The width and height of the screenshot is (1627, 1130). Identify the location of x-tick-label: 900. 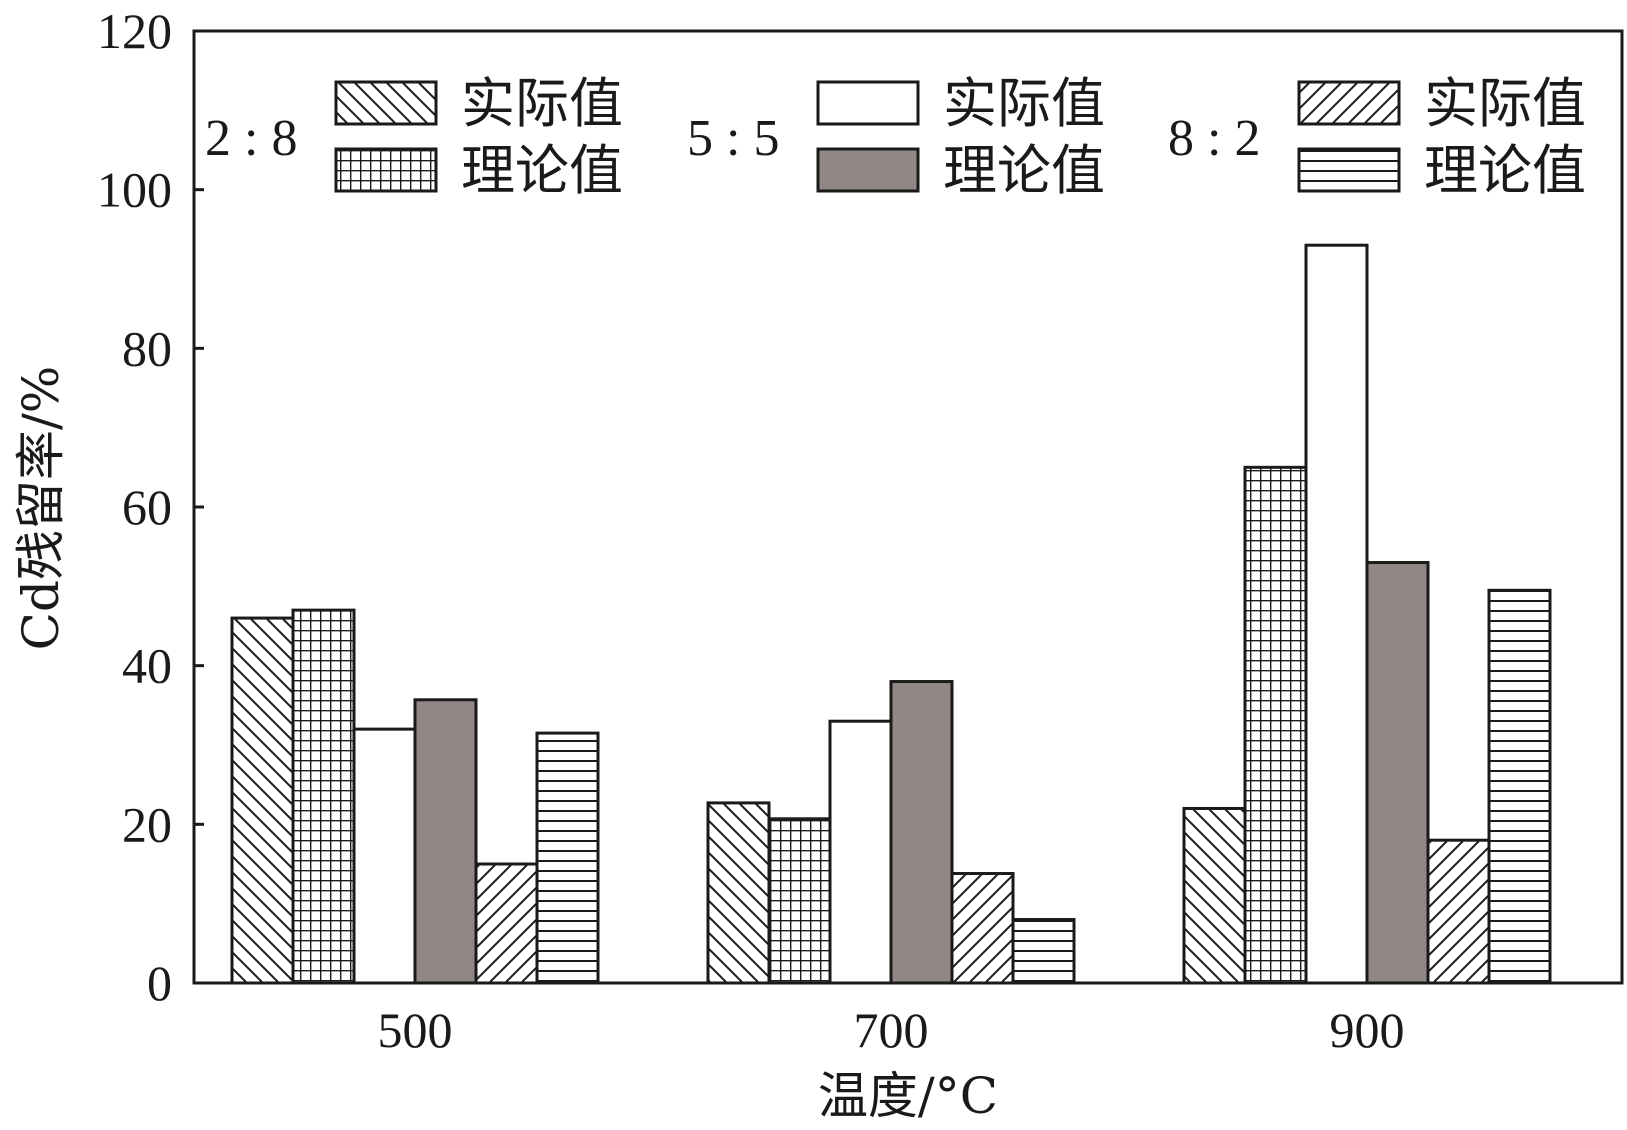
(1367, 1030).